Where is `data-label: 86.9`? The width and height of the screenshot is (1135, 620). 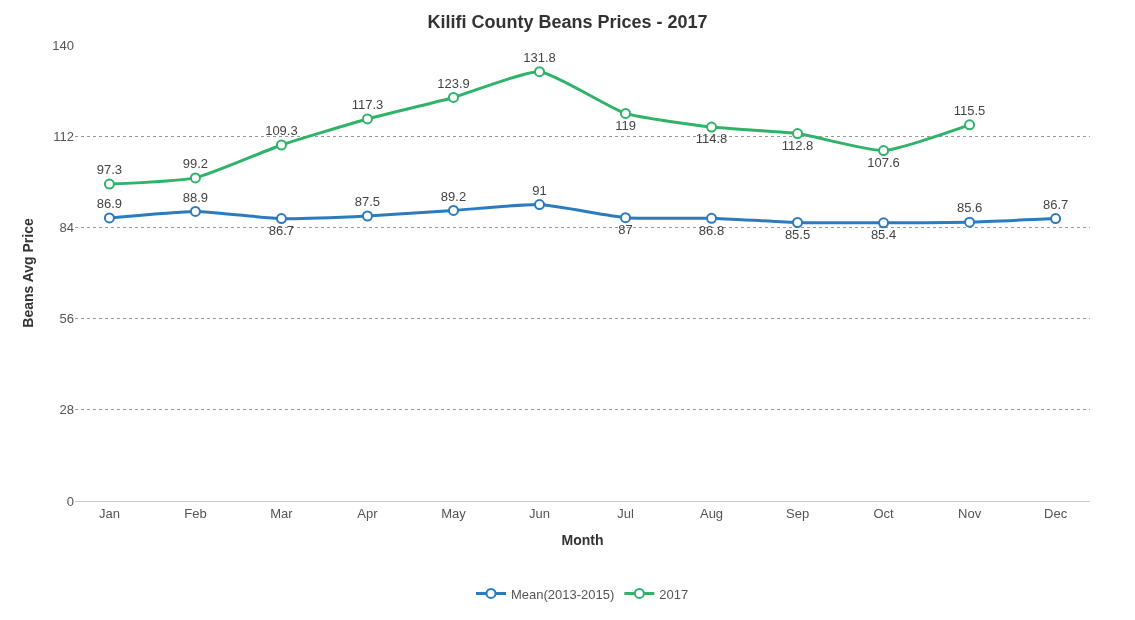 data-label: 86.9 is located at coordinates (109, 204).